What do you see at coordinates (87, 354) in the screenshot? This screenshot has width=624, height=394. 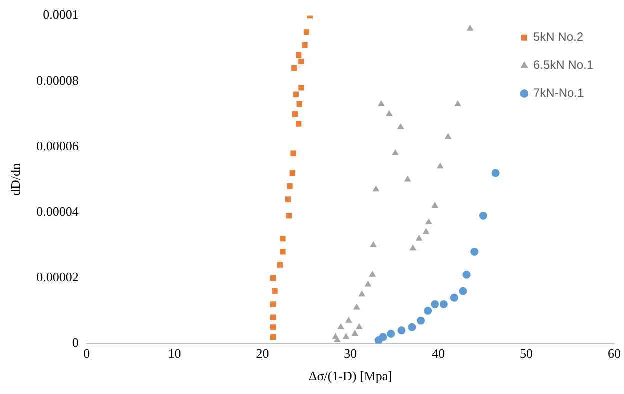 I see `x-tick-label: 0` at bounding box center [87, 354].